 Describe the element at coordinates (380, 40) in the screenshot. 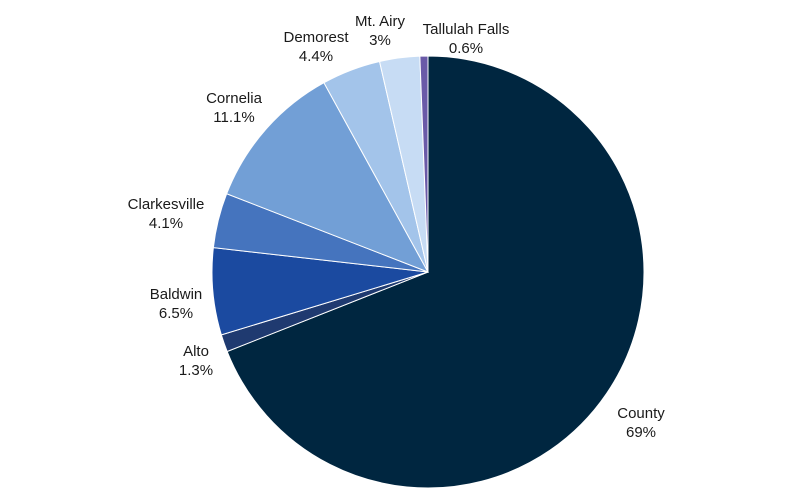

I see `label-pct-mt-airy: 3%` at that location.